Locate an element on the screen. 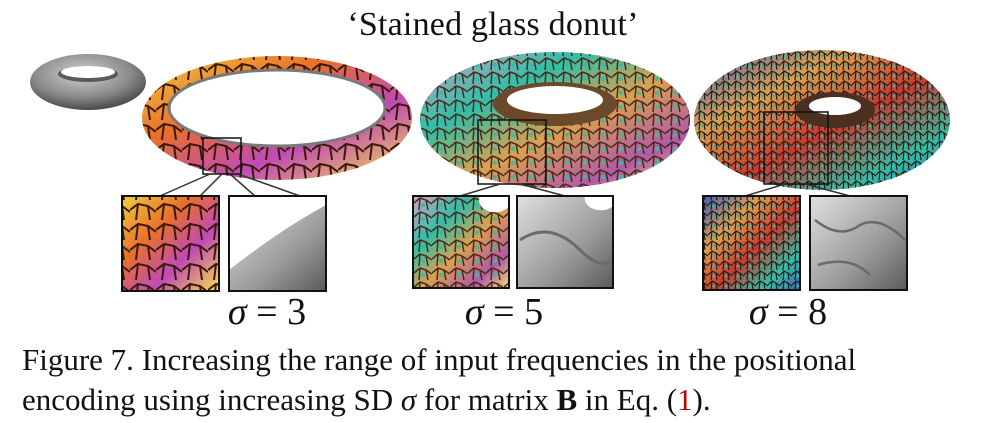  caption-text-4: ). is located at coordinates (701, 399).